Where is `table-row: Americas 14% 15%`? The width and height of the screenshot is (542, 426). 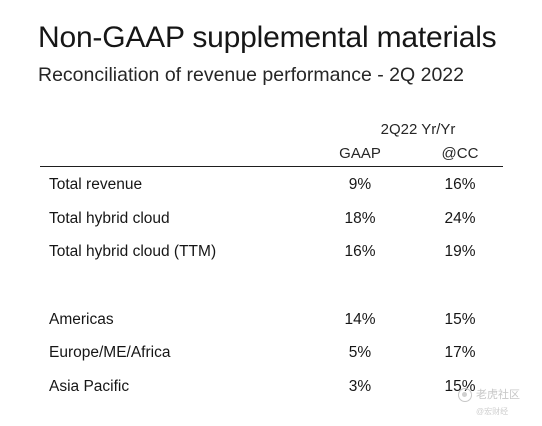 table-row: Americas 14% 15% is located at coordinates (271, 320).